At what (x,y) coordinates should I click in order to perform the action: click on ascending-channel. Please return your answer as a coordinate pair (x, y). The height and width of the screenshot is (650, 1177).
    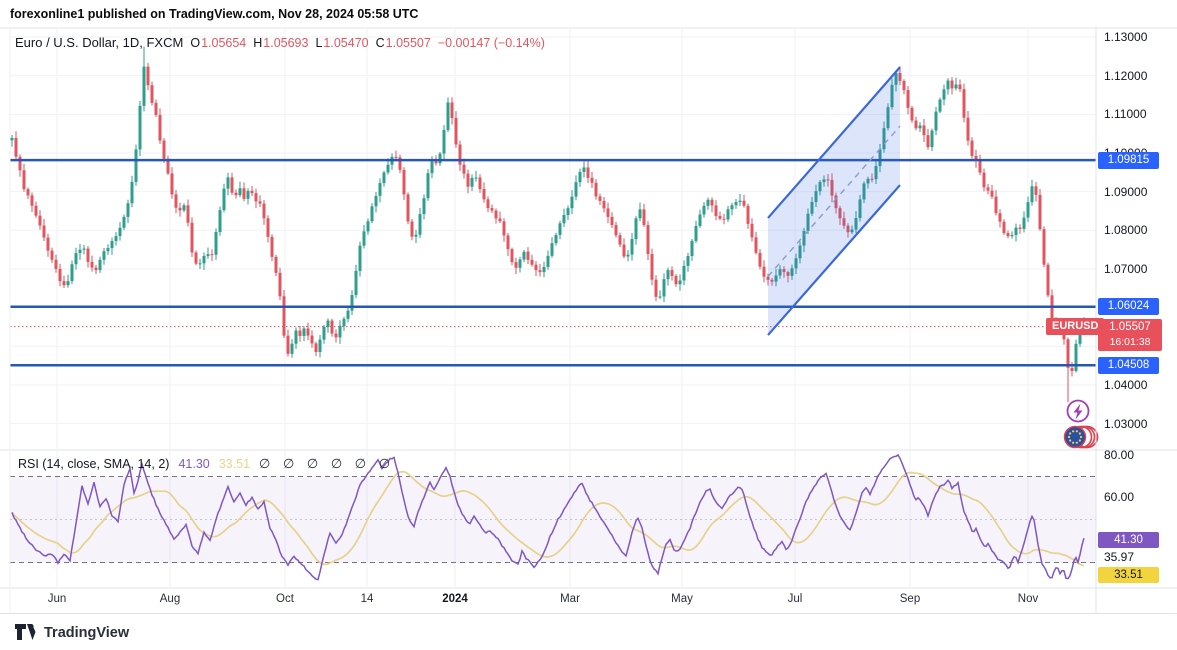
    Looking at the image, I should click on (834, 201).